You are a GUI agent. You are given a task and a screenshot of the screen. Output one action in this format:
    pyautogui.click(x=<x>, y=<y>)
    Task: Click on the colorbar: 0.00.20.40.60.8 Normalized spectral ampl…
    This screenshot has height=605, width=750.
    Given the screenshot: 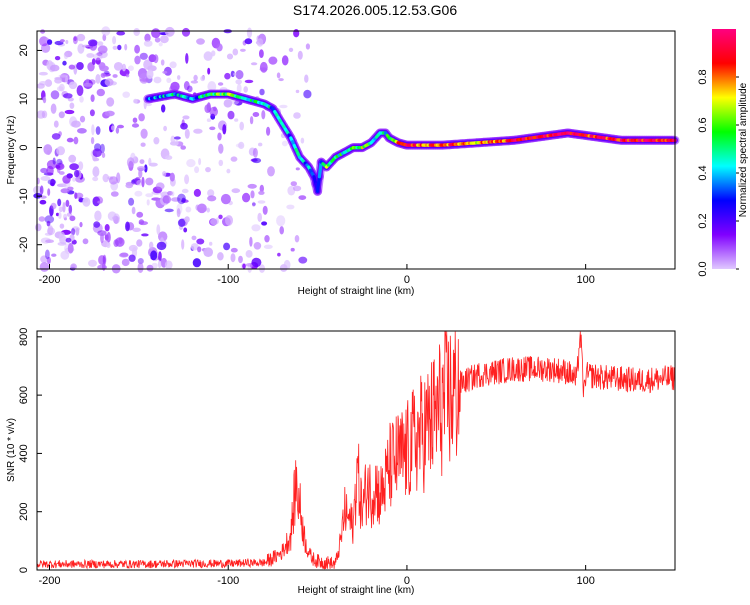 What is the action you would take?
    pyautogui.click(x=723, y=153)
    